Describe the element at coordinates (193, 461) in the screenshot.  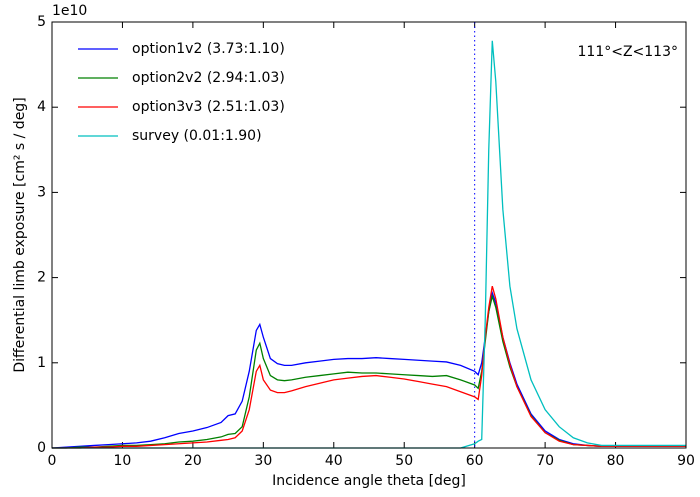
I see `x-tick-label: 20` at that location.